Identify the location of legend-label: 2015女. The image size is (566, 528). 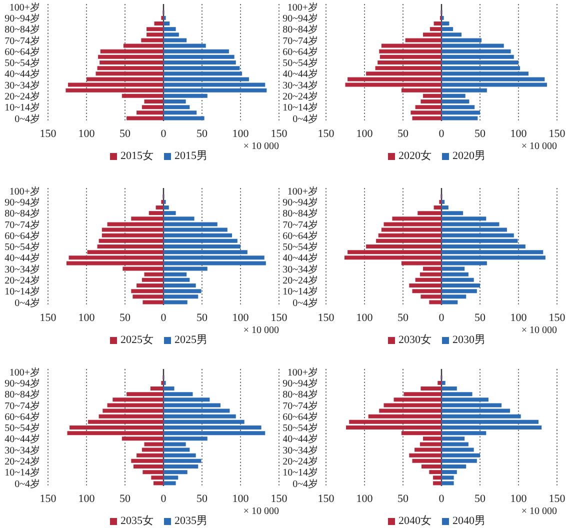
(137, 156).